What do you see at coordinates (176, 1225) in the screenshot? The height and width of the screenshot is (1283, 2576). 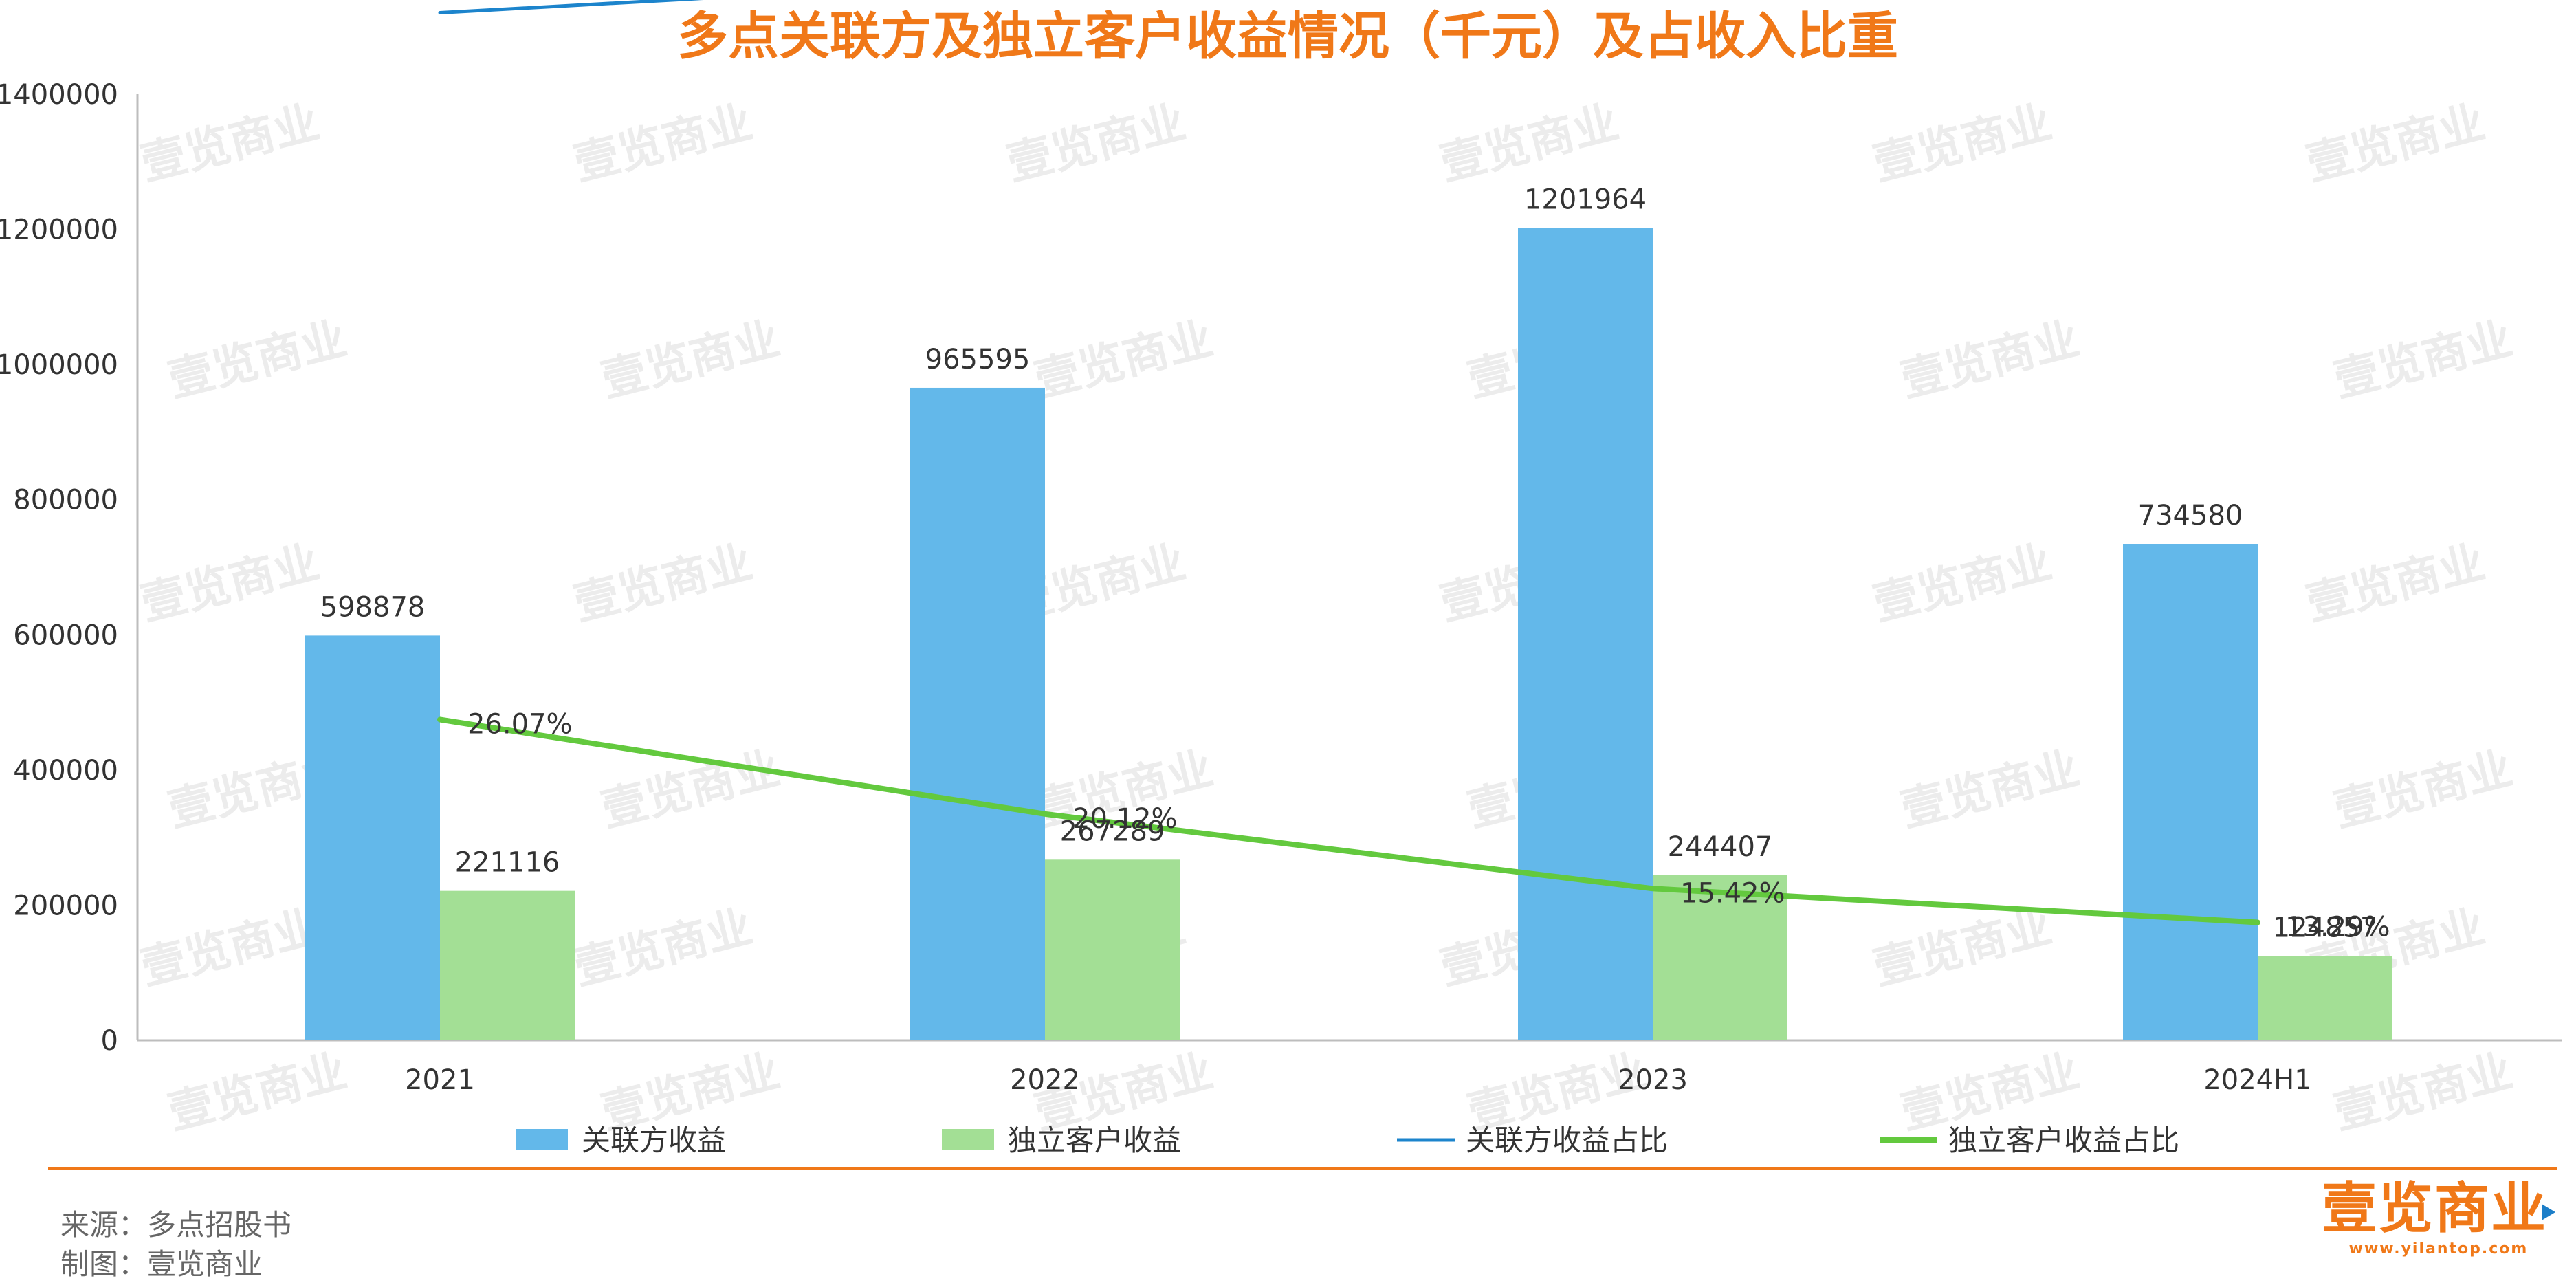 I see `source-note: 来源：多点招股书` at bounding box center [176, 1225].